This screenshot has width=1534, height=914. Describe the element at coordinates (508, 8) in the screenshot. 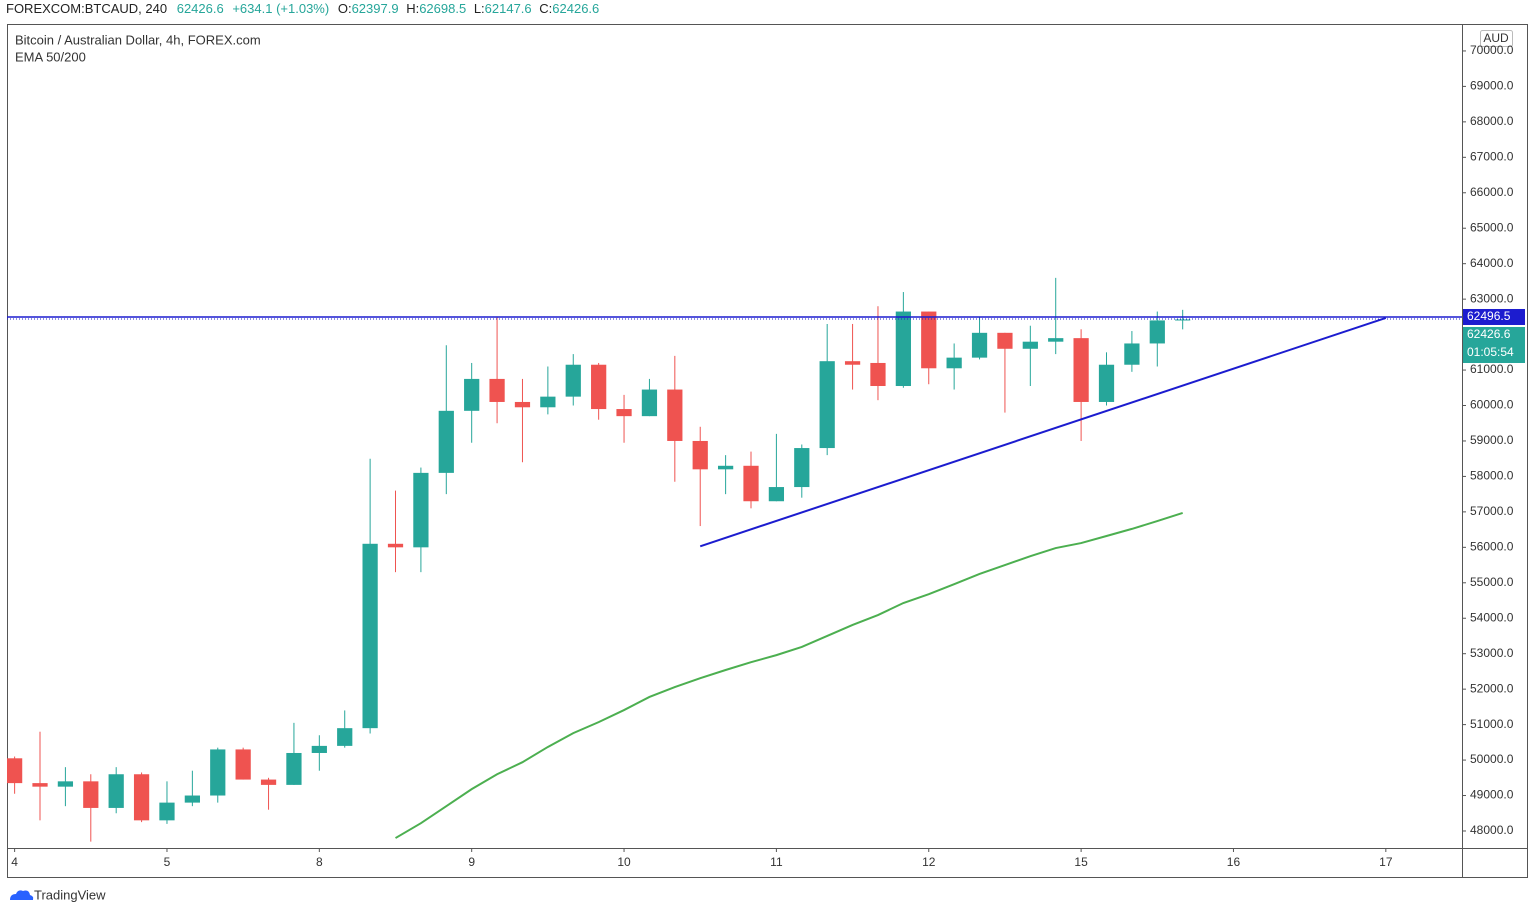

I see `low-value: 62147.6` at that location.